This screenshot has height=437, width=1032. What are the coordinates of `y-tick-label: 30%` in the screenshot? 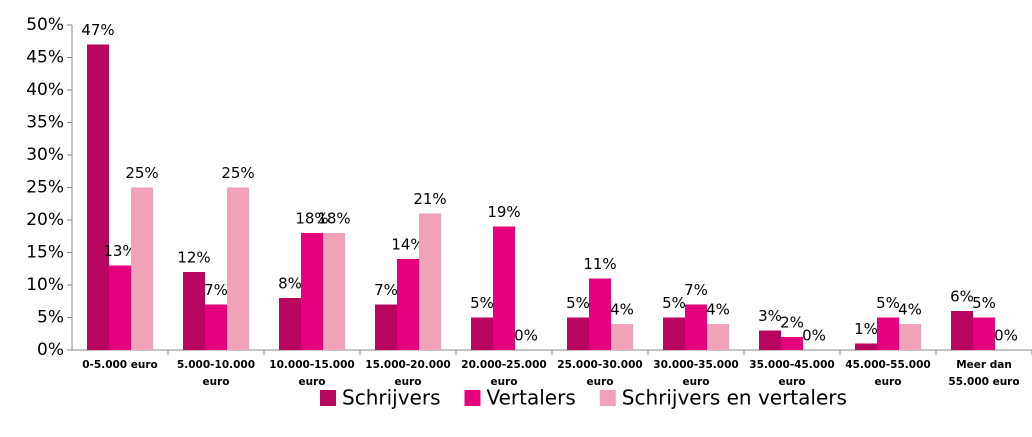 It's located at (45, 155).